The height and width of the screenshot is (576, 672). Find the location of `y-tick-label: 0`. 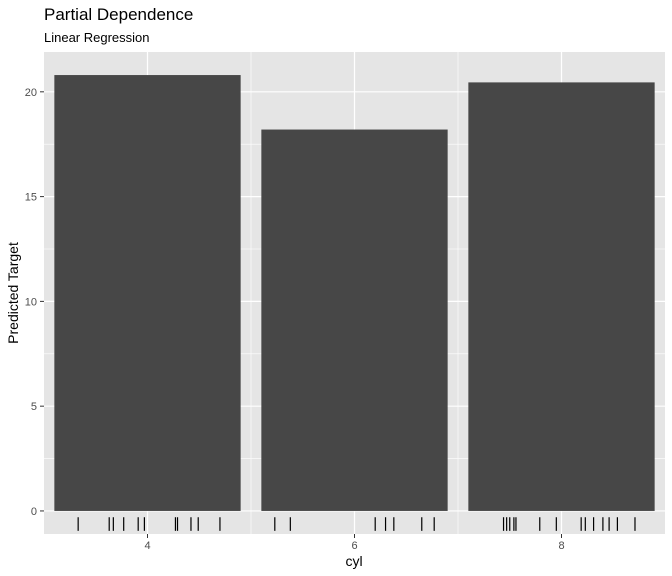

y-tick-label: 0 is located at coordinates (34, 512).